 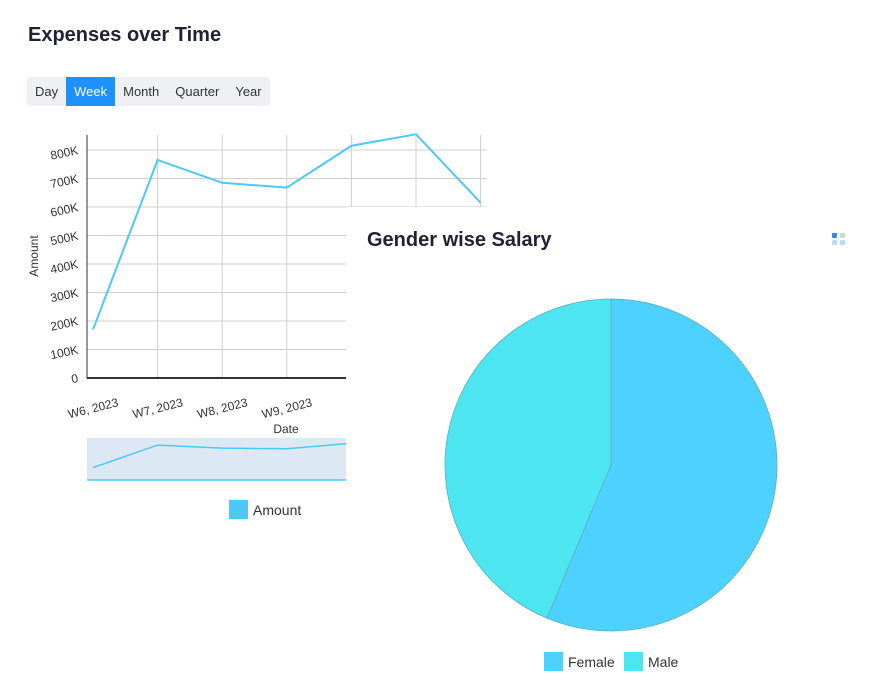 I want to click on series-amount-line, so click(x=287, y=231).